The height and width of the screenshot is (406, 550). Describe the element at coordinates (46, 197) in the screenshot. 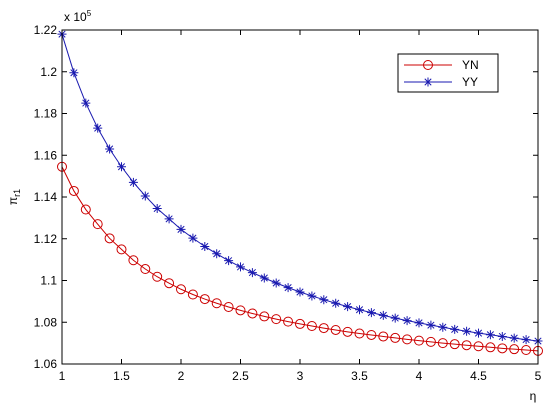

I see `y-tick-label: 1.14` at that location.